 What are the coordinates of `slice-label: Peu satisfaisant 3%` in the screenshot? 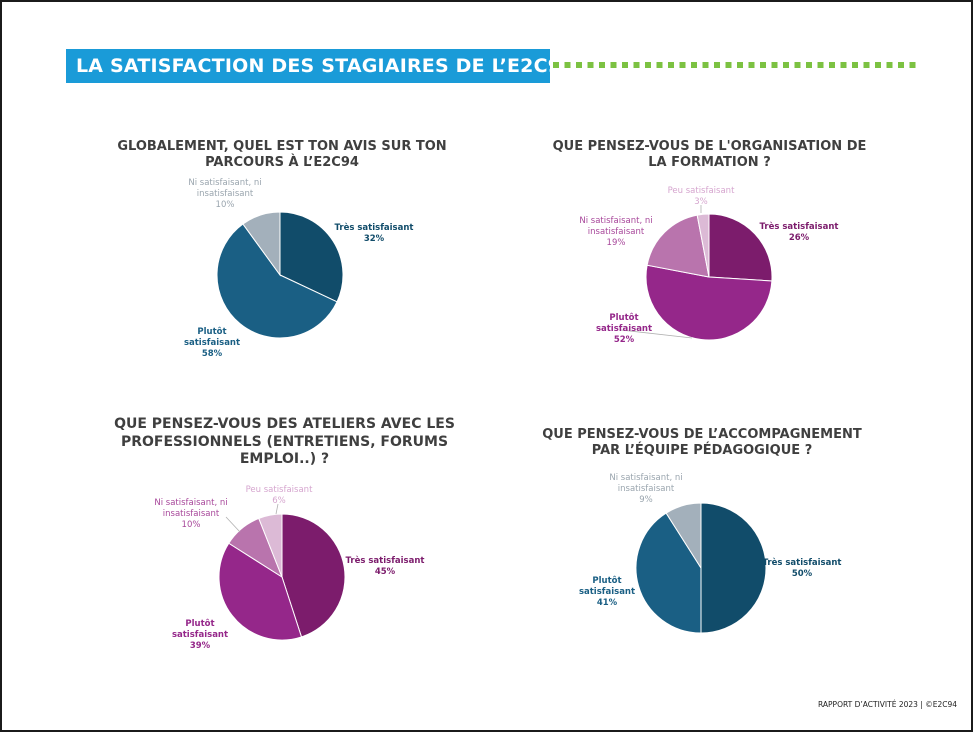 It's located at (701, 196).